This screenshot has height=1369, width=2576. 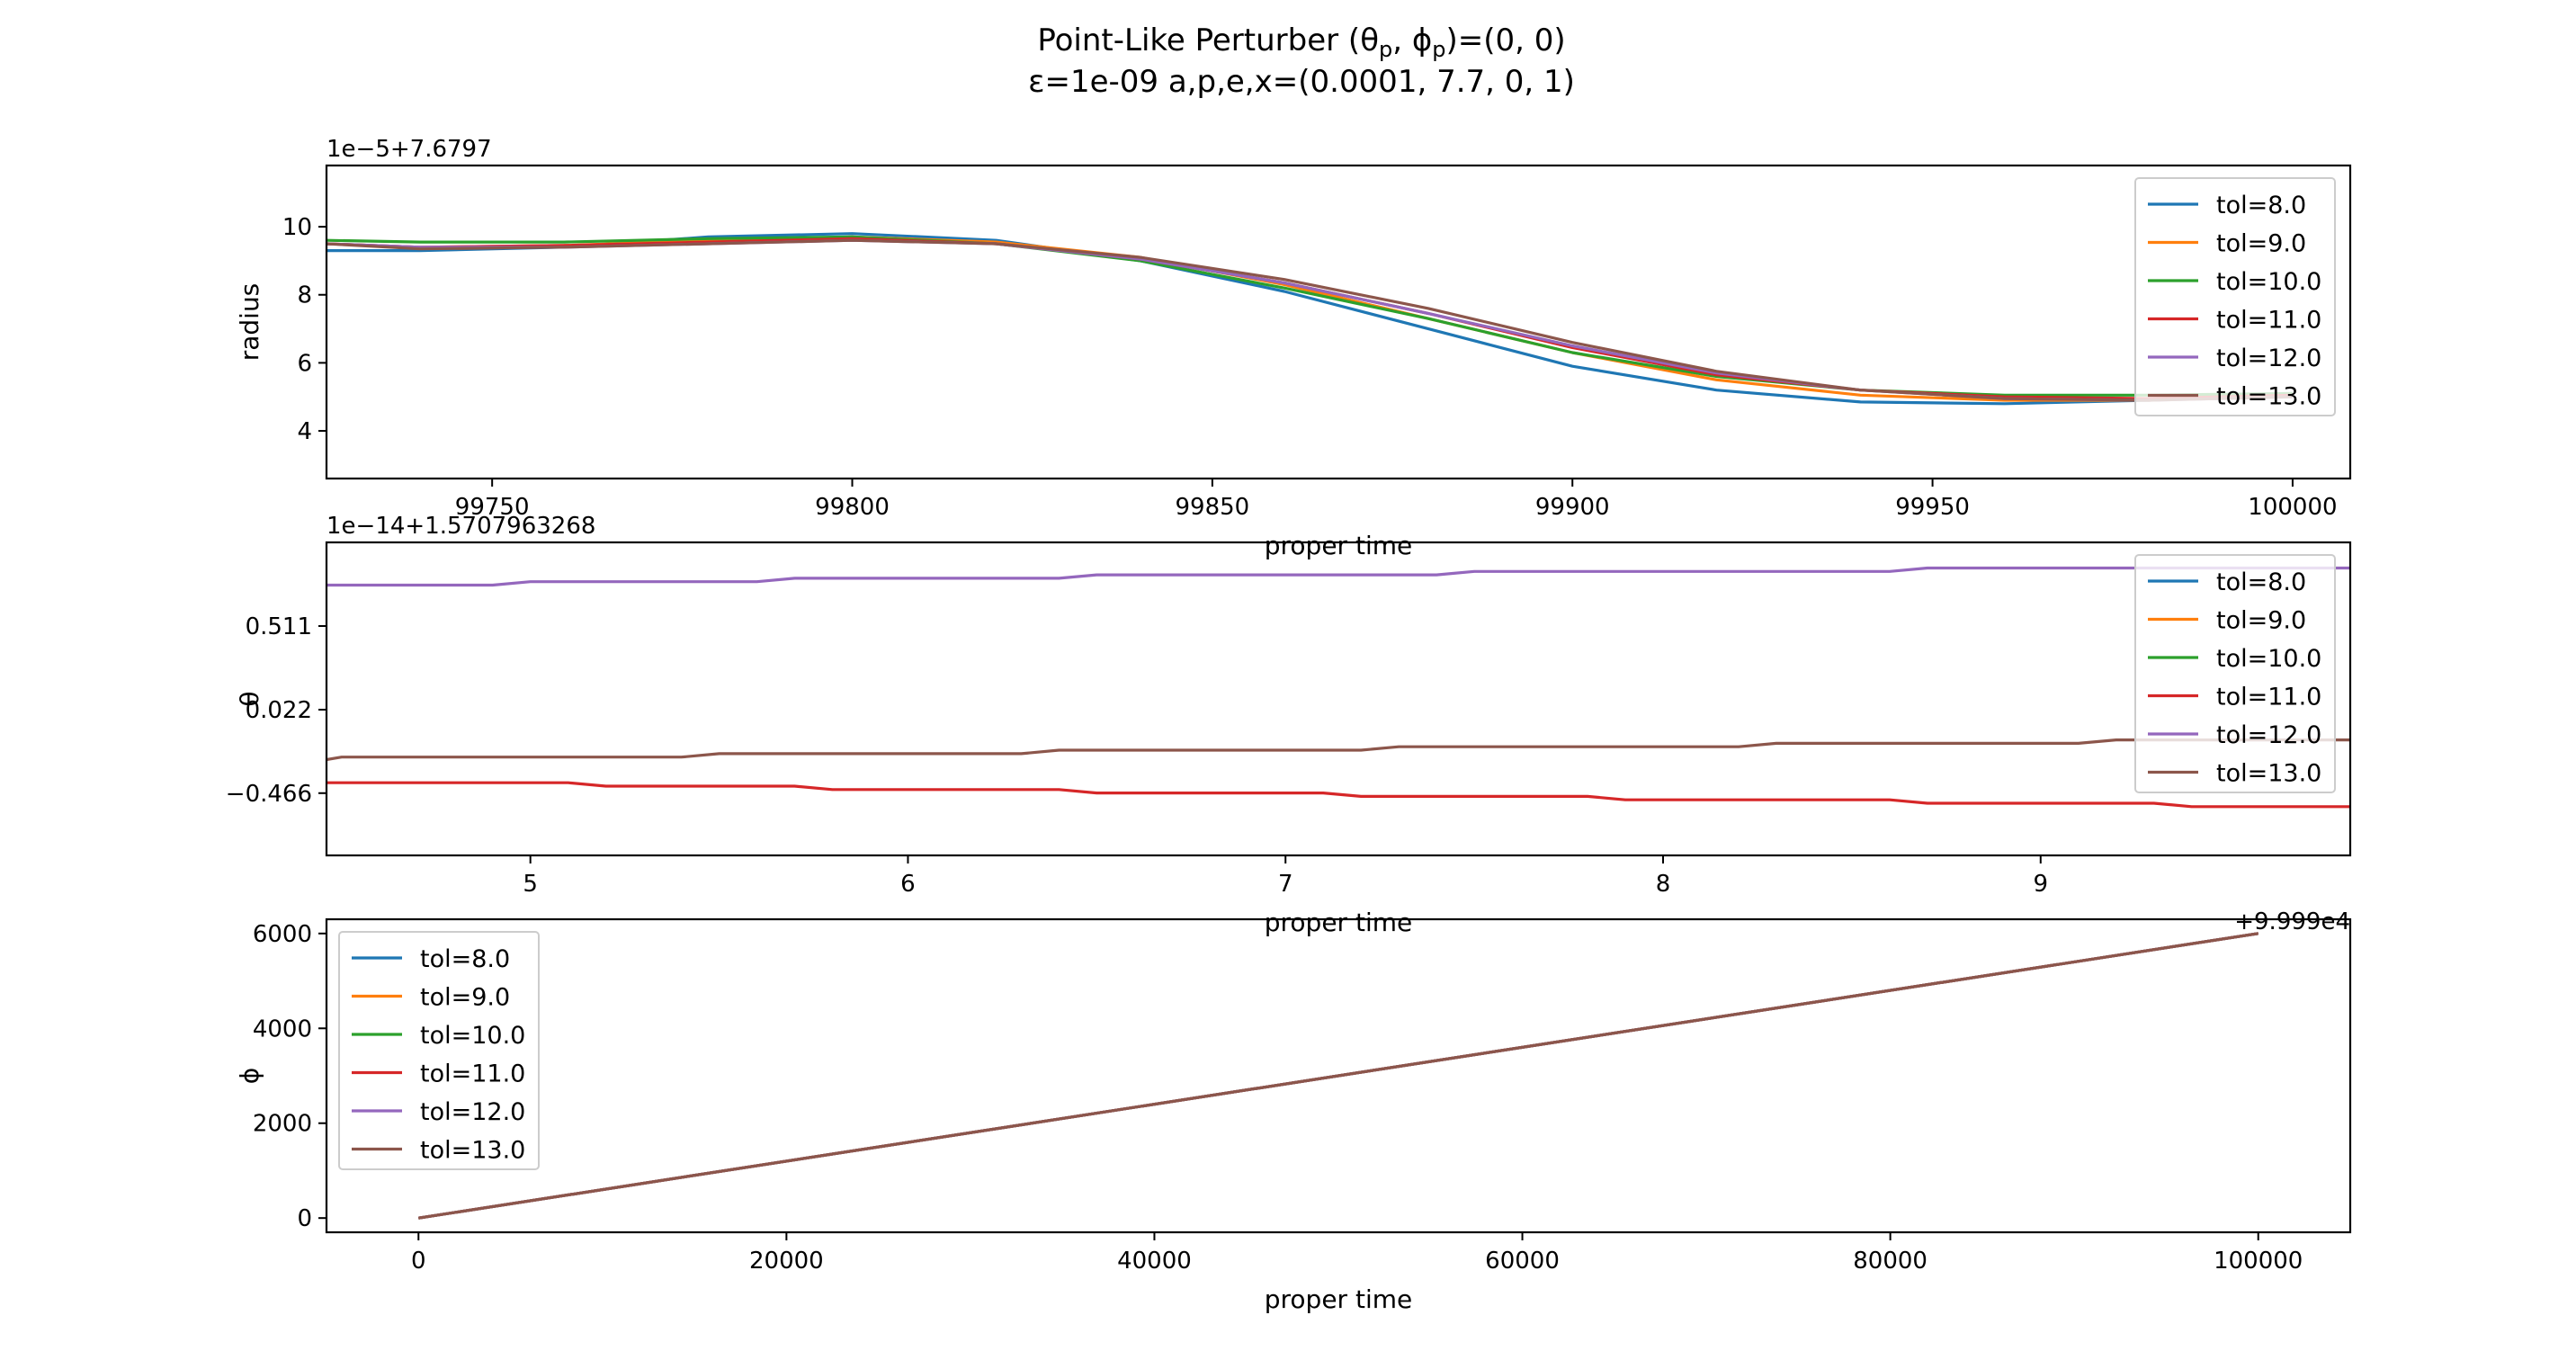 I want to click on x-tick-label: 99950, so click(x=1932, y=508).